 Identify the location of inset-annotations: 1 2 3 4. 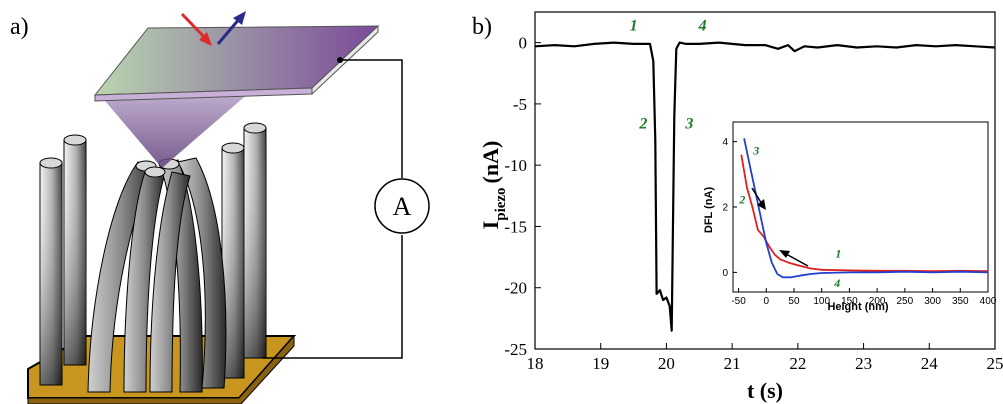
(789, 217).